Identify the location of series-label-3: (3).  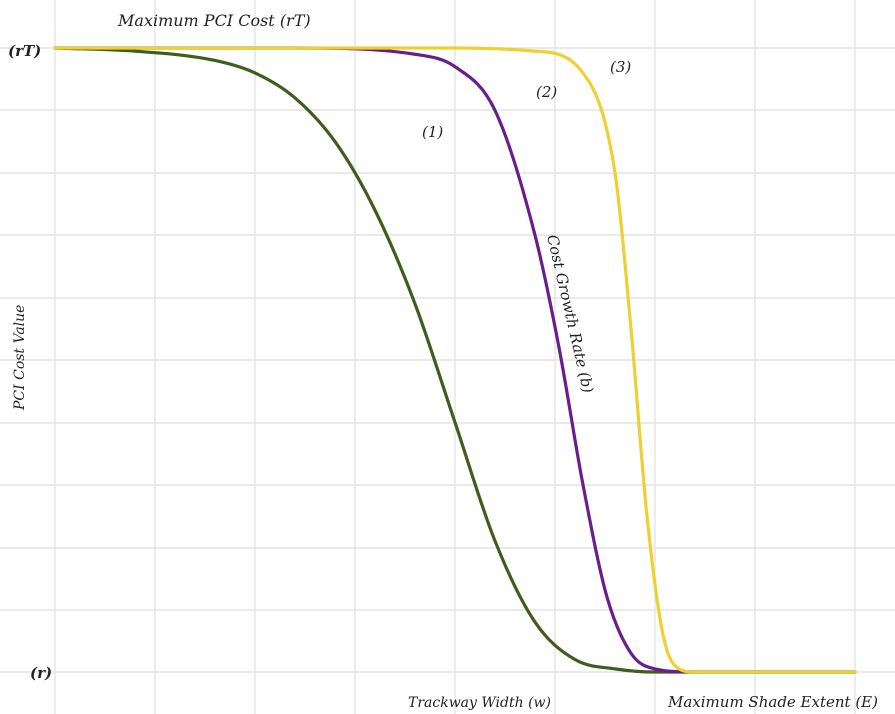
(620, 67).